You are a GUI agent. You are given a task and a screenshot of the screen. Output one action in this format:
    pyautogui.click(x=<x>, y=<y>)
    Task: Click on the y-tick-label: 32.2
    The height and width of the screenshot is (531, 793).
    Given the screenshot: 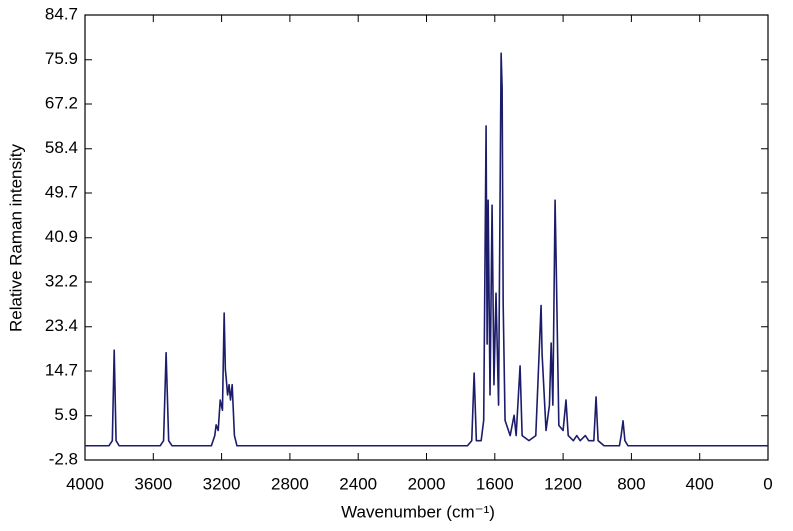 What is the action you would take?
    pyautogui.click(x=61, y=280)
    